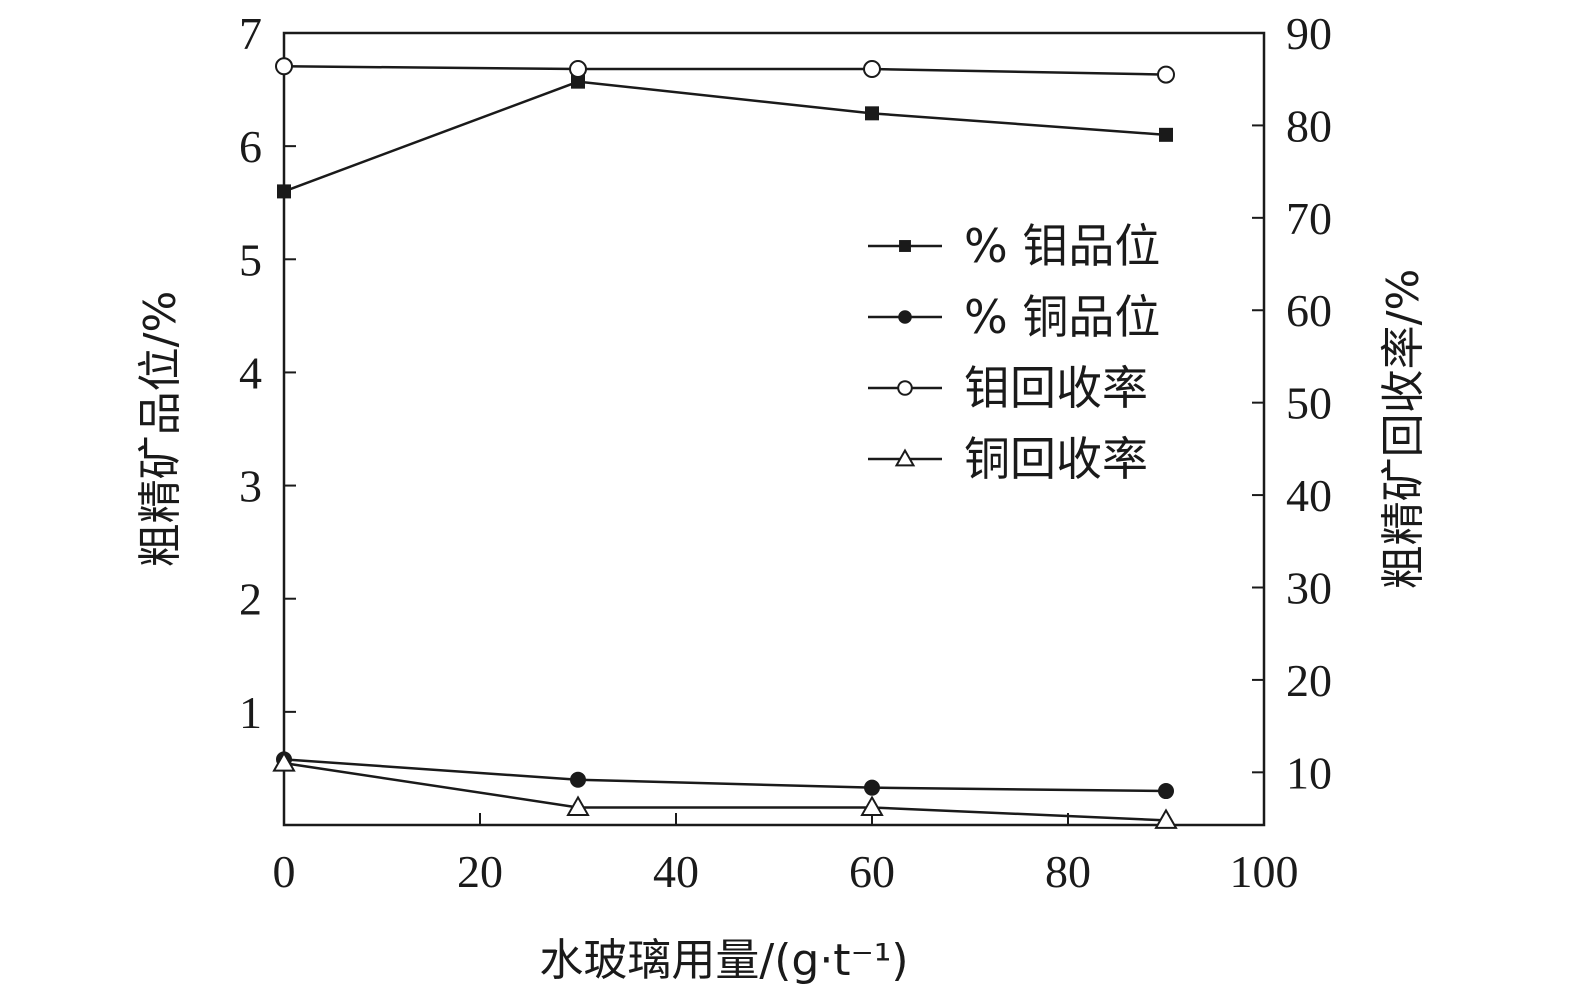 This screenshot has width=1575, height=994. Describe the element at coordinates (1056, 459) in the screenshot. I see `legend-label: 铜回收率` at that location.